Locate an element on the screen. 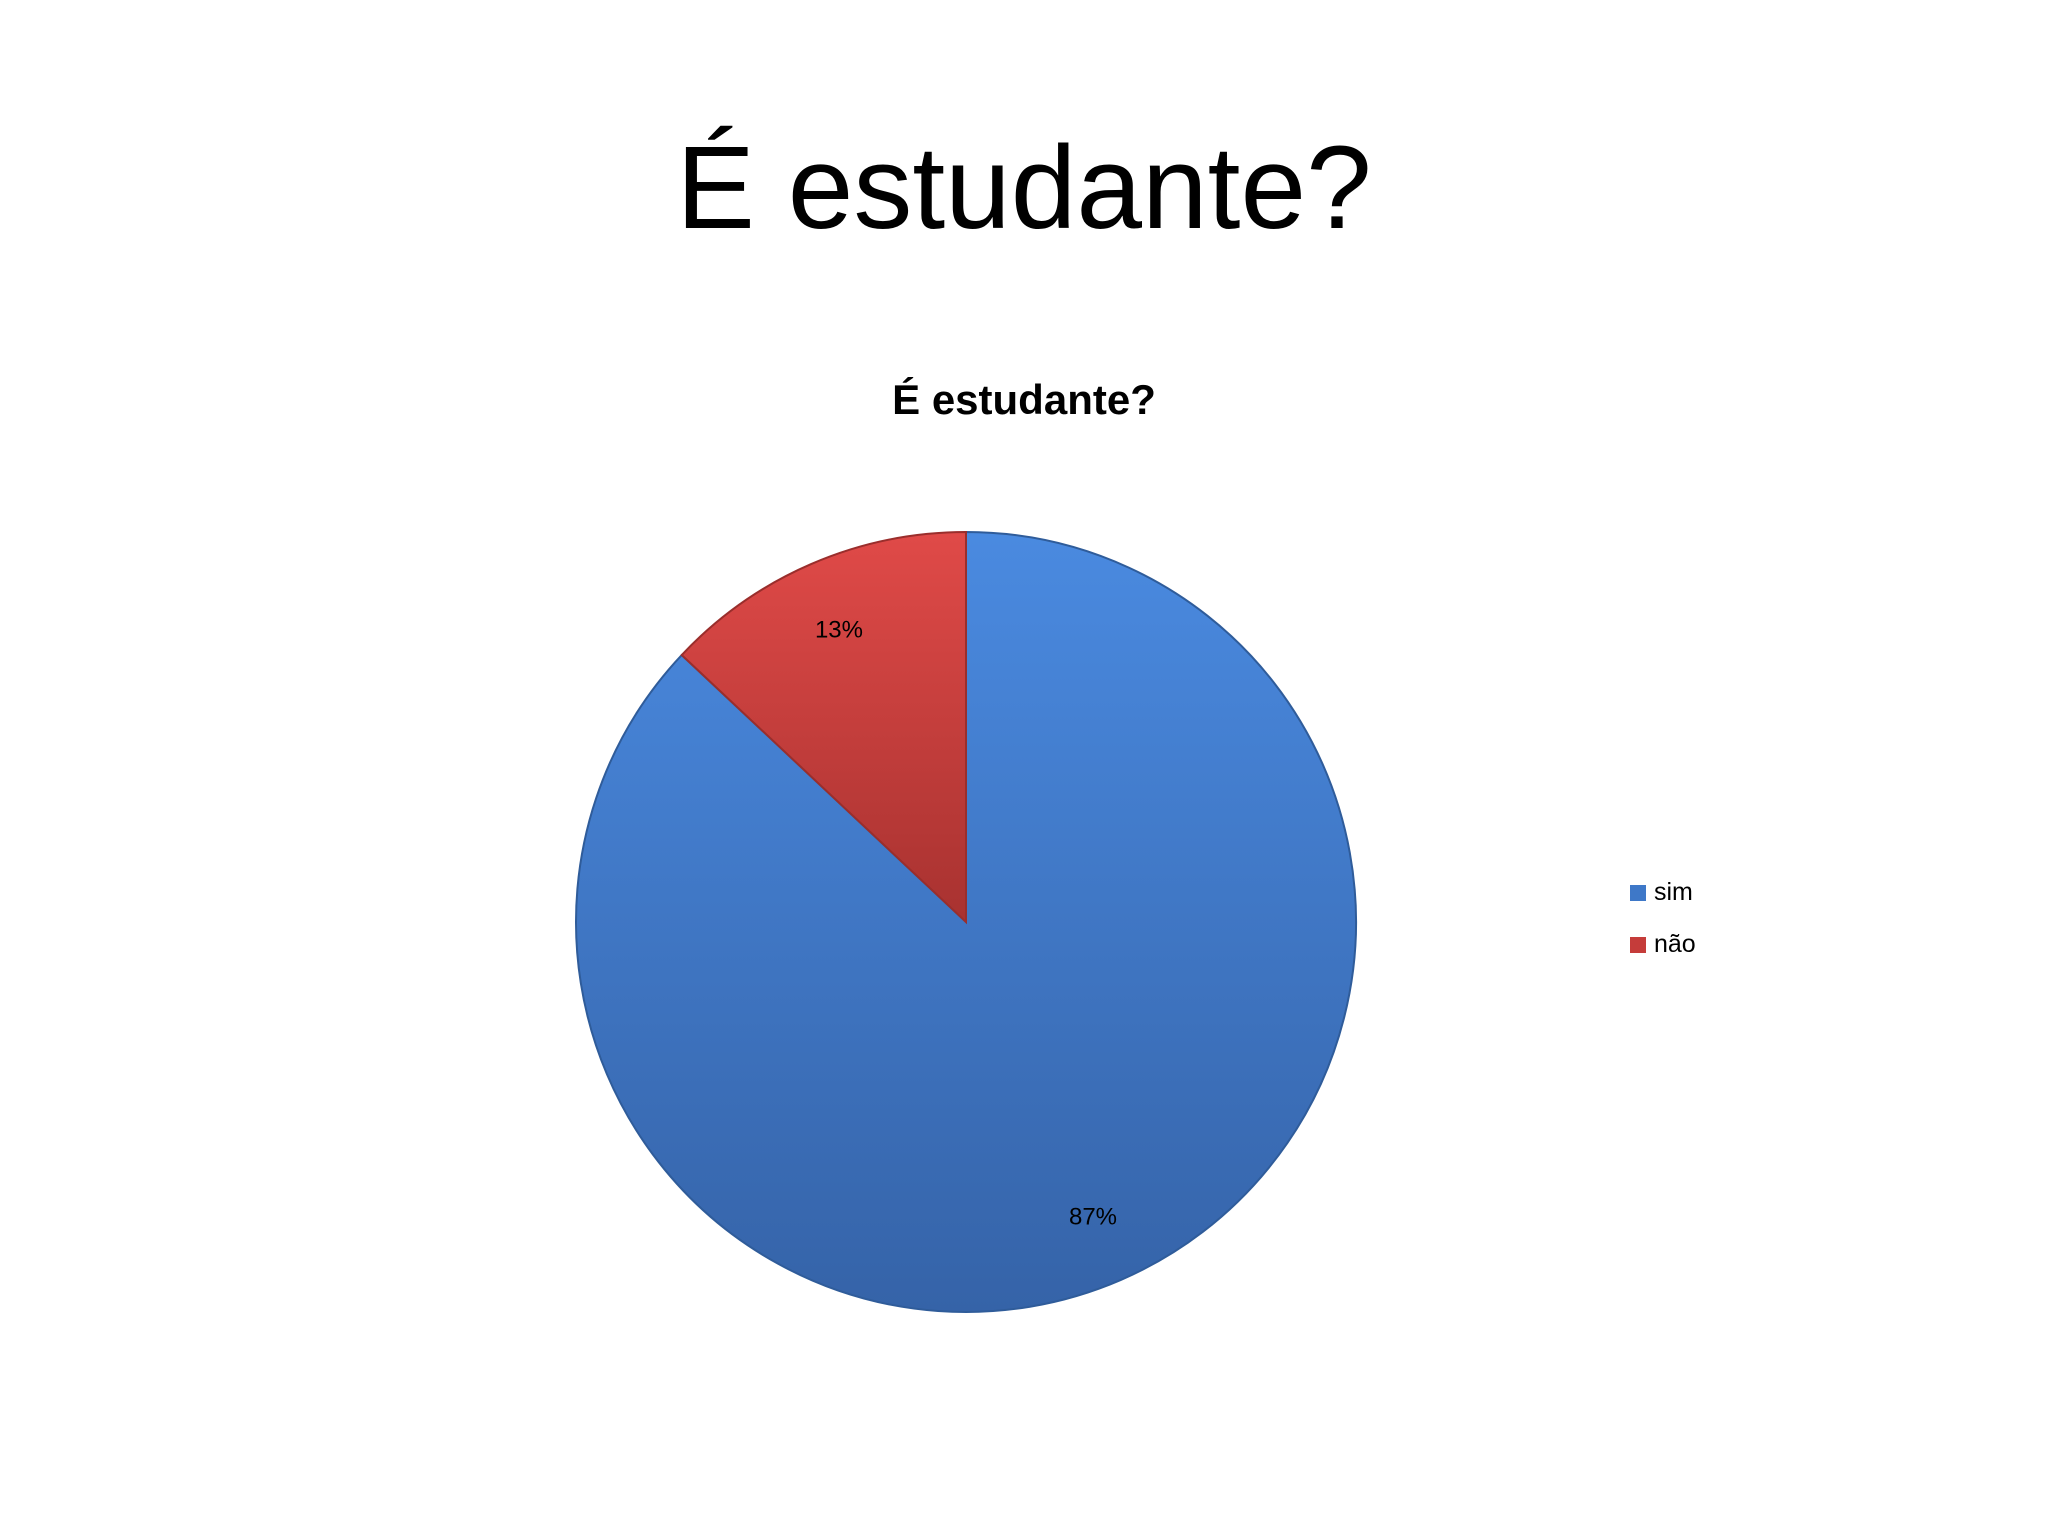  slide-title: É estudante? is located at coordinates (1024, 188).